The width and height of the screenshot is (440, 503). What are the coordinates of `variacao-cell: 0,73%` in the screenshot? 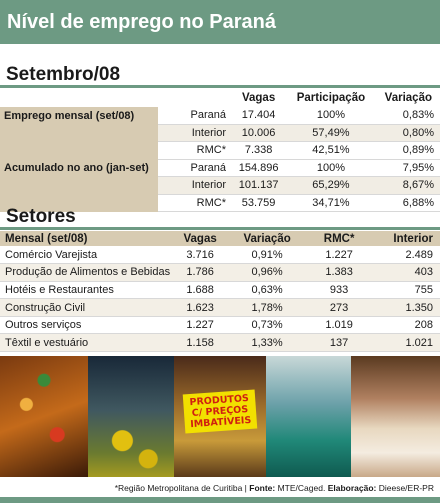 It's located at (267, 325).